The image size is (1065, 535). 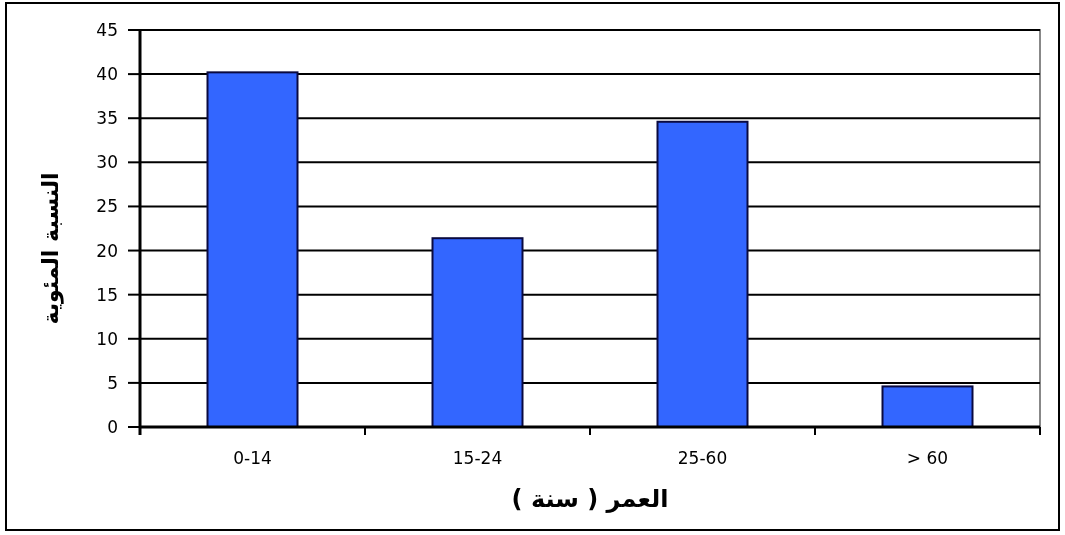 I want to click on x-axis-title: العمر ( سنة ), so click(x=590, y=499).